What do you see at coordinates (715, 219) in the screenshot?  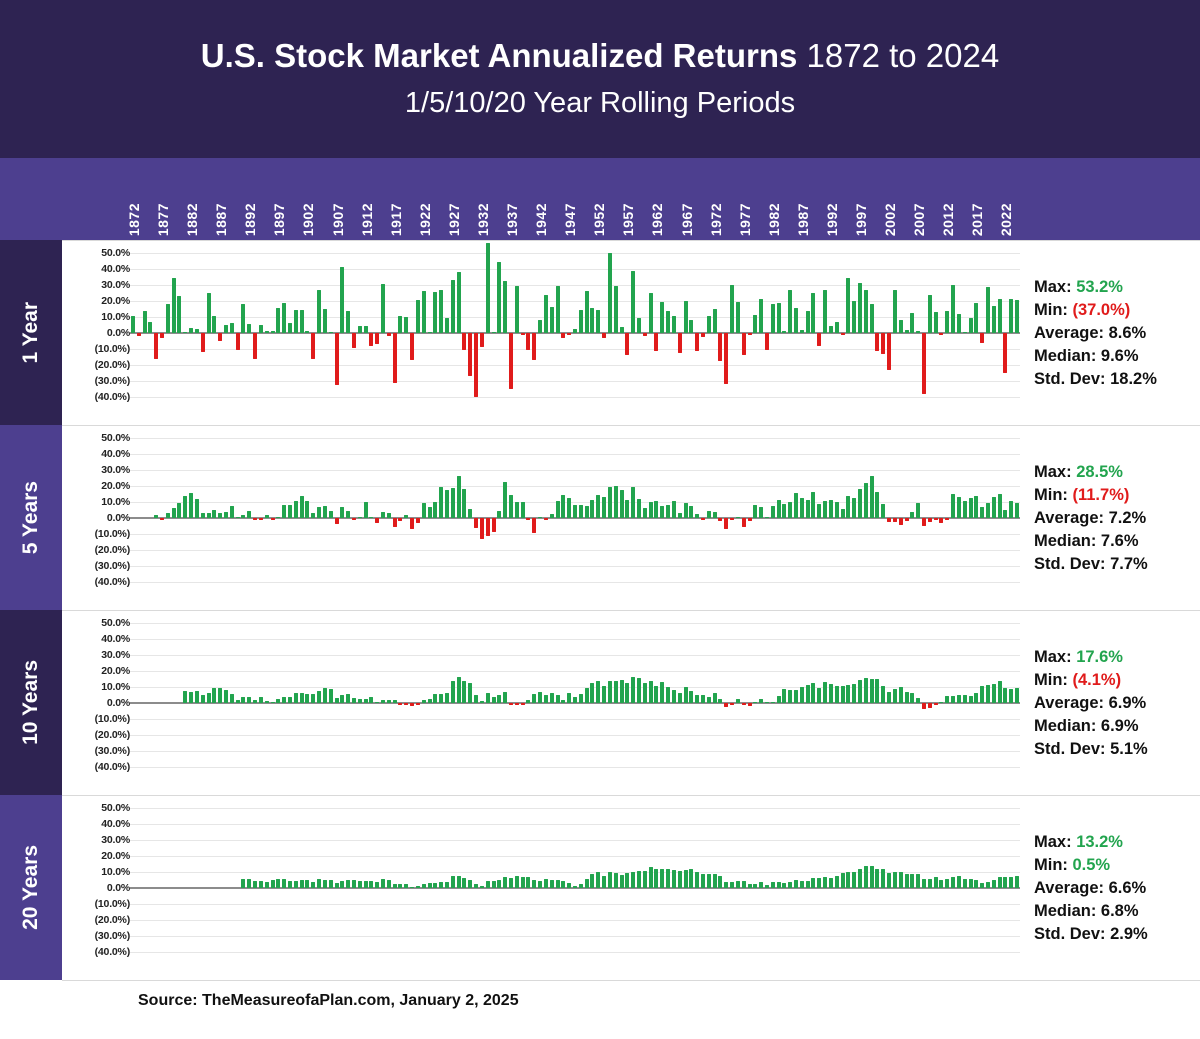 I see `x-axis-tick-1972: 1972` at bounding box center [715, 219].